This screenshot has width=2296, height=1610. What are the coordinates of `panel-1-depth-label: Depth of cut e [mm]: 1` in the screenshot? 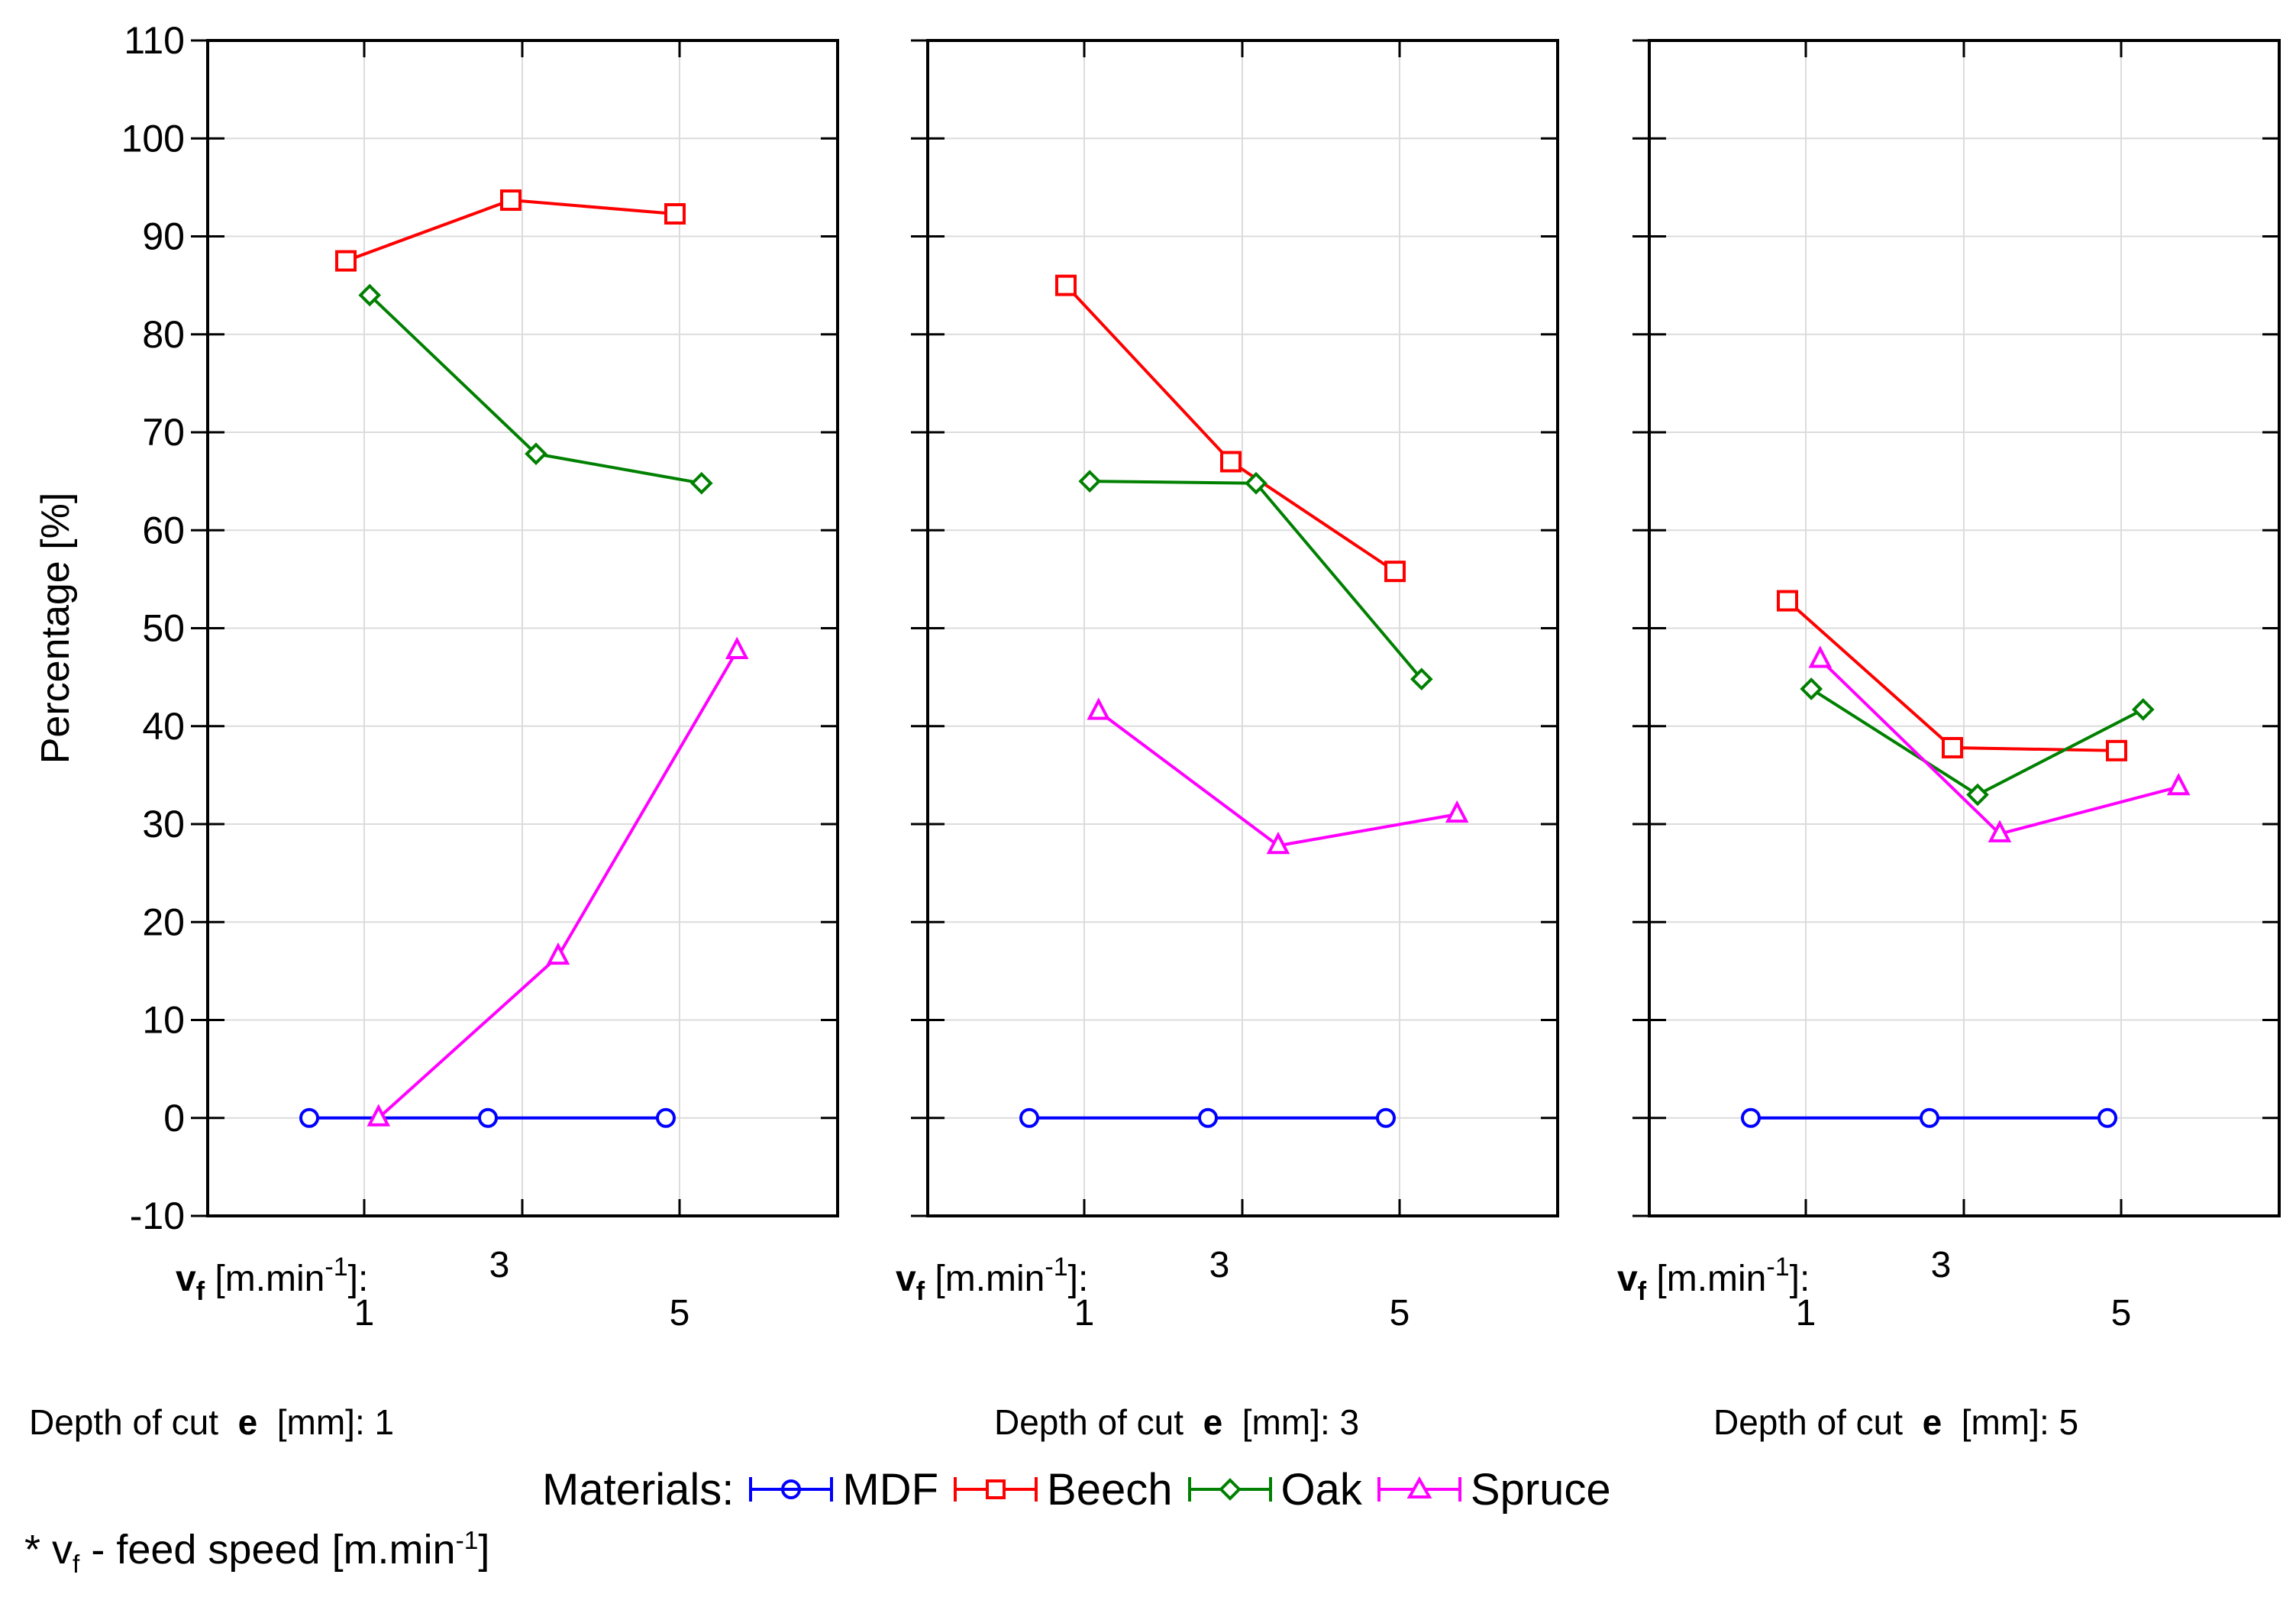 It's located at (212, 1422).